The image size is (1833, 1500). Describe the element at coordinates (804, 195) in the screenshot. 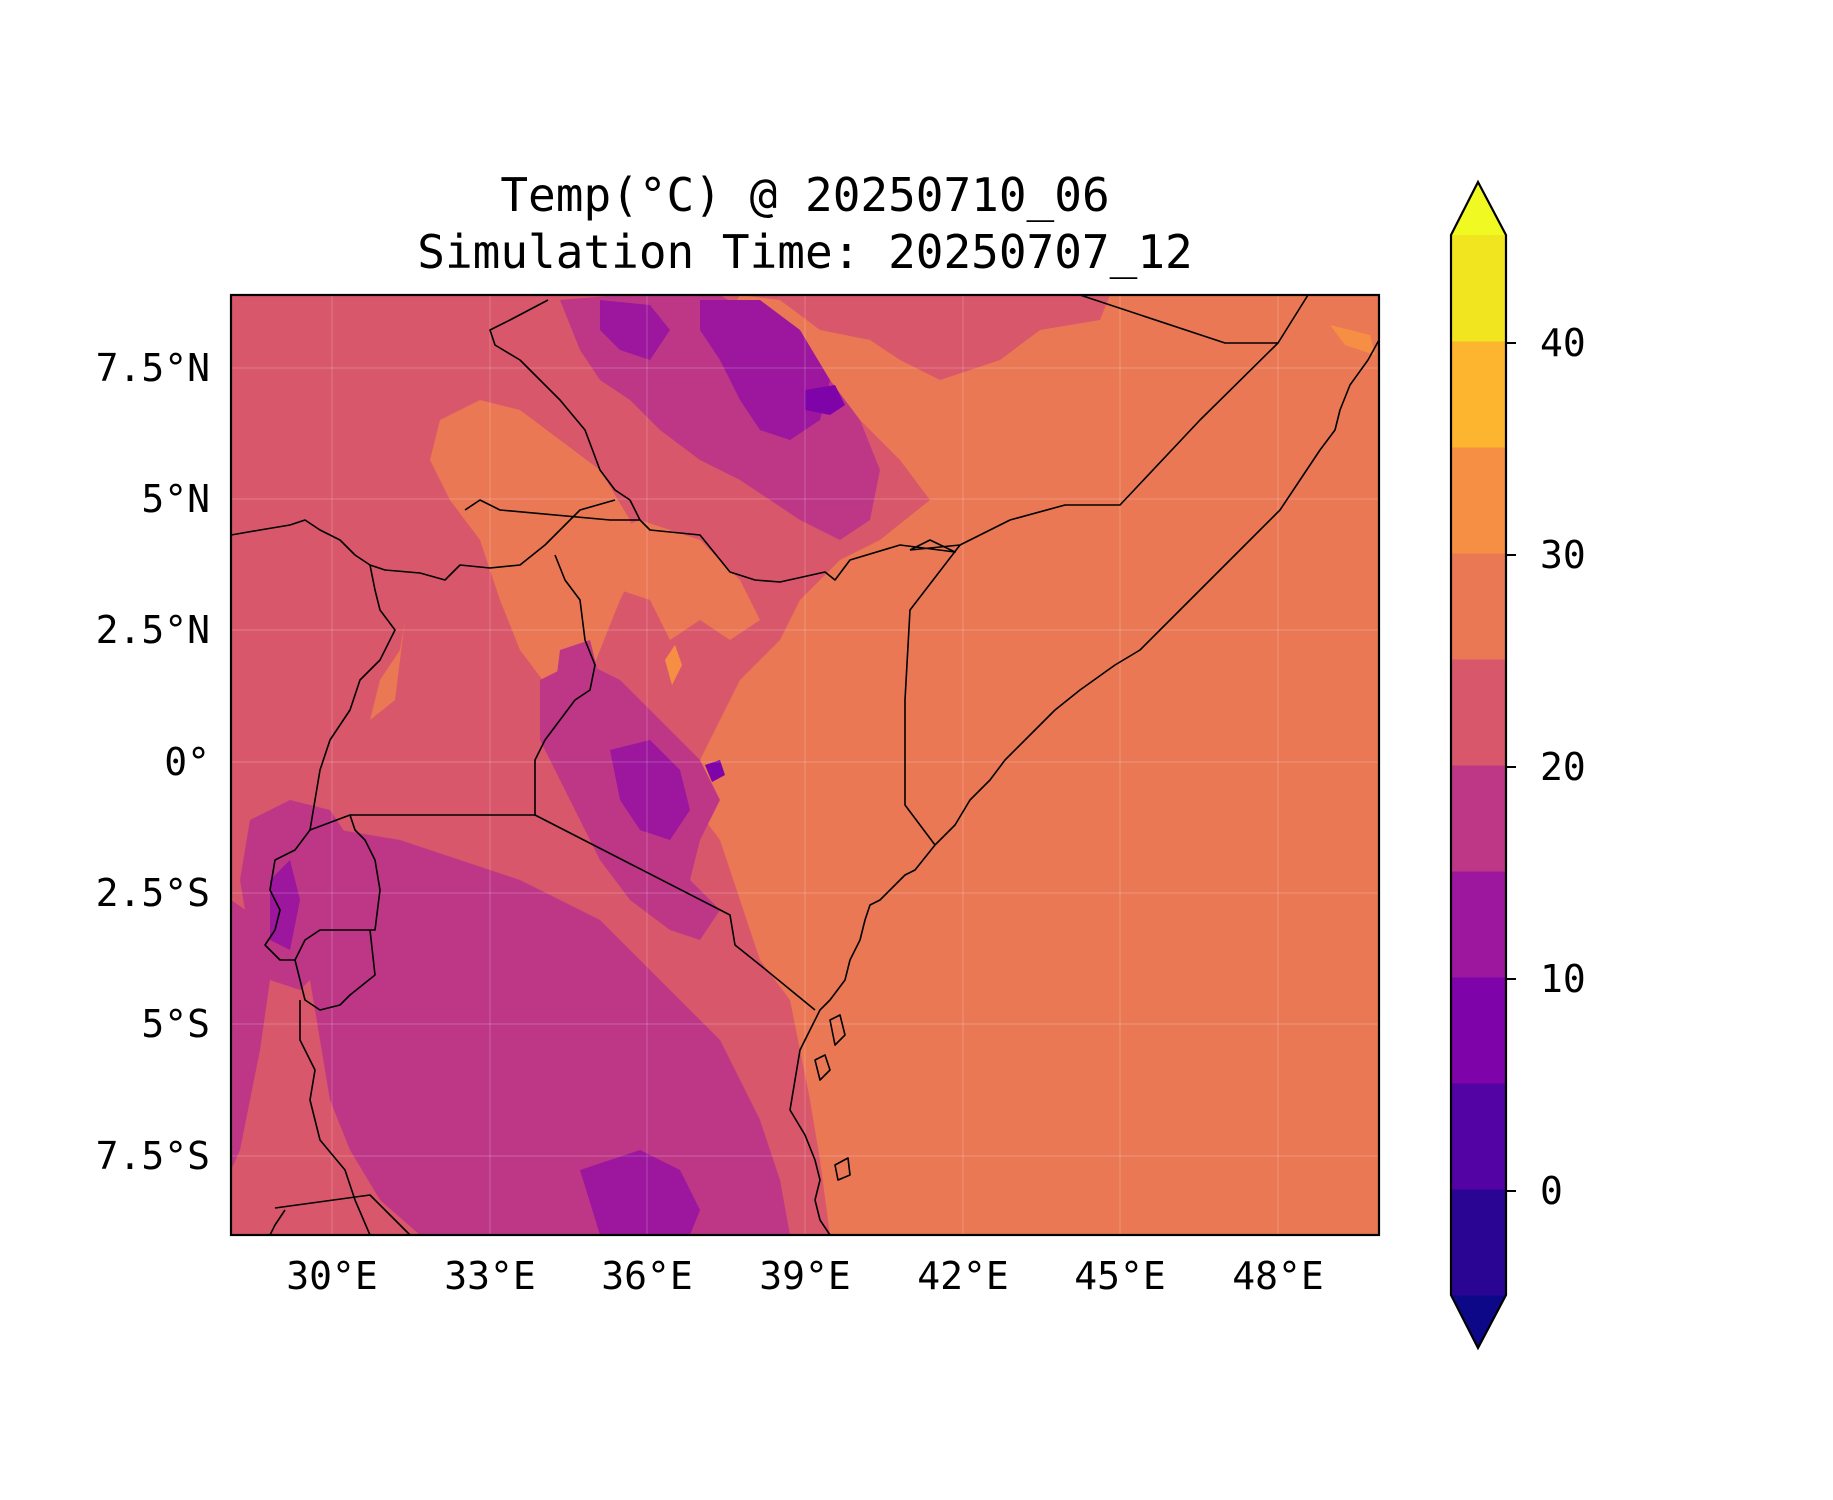

I see `title-line-1: Temp(°C) @ 20250710_06` at that location.